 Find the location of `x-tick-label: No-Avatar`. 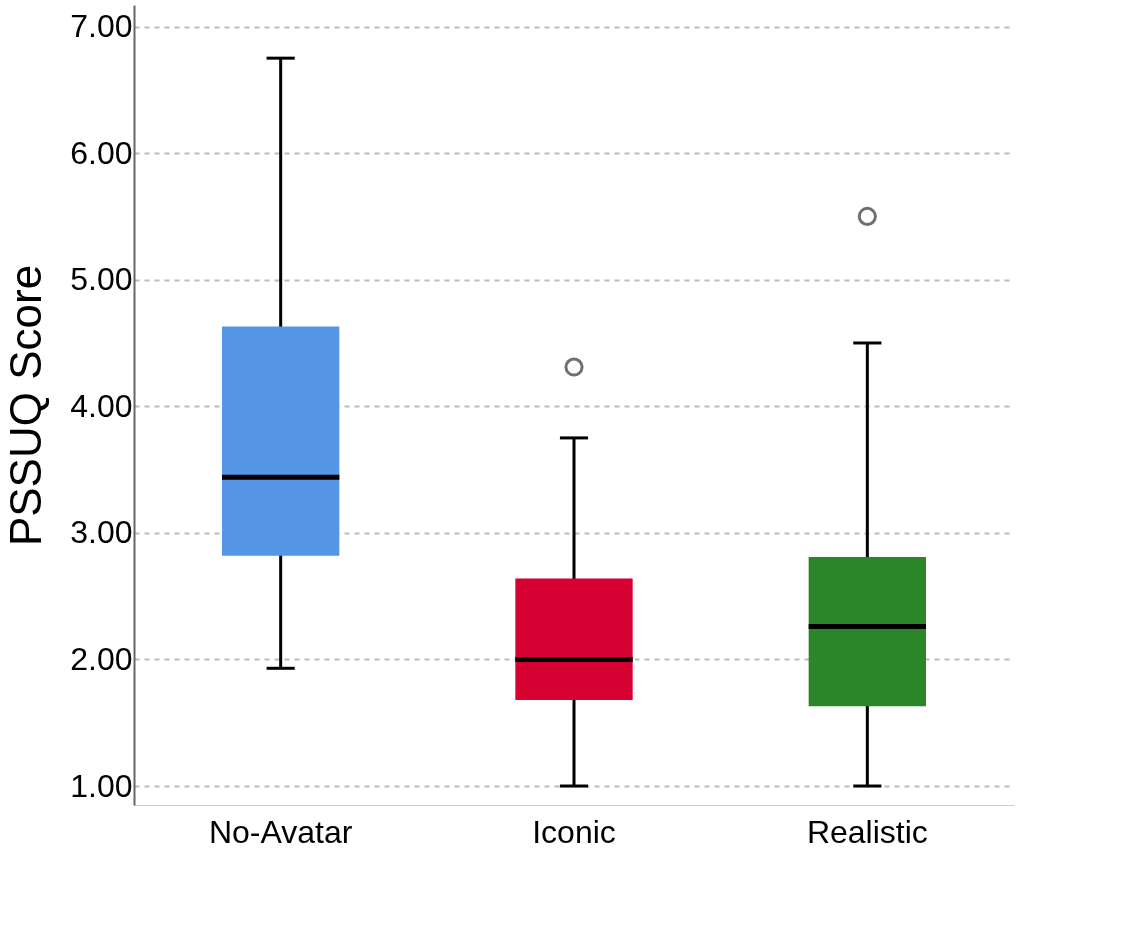

x-tick-label: No-Avatar is located at coordinates (280, 831).